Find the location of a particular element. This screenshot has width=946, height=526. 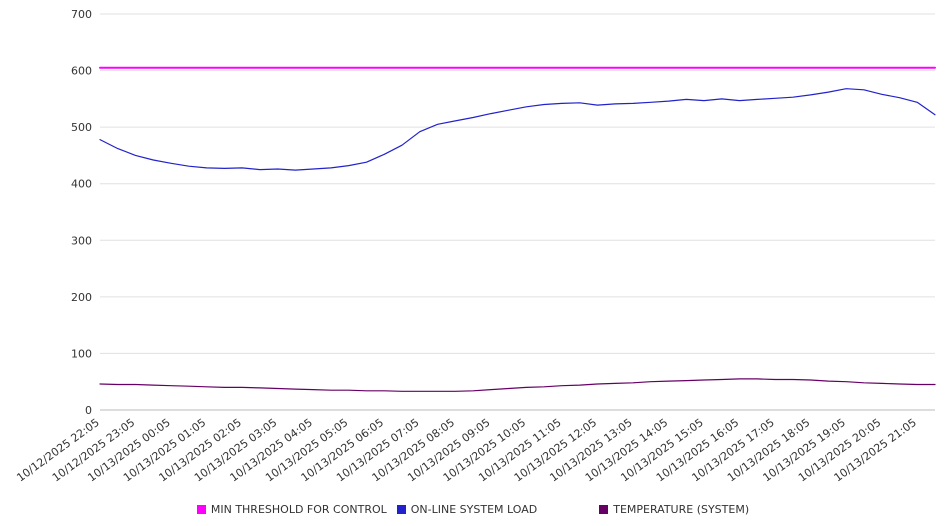

legend-label: TEMPERATURE (SYSTEM) is located at coordinates (681, 509).